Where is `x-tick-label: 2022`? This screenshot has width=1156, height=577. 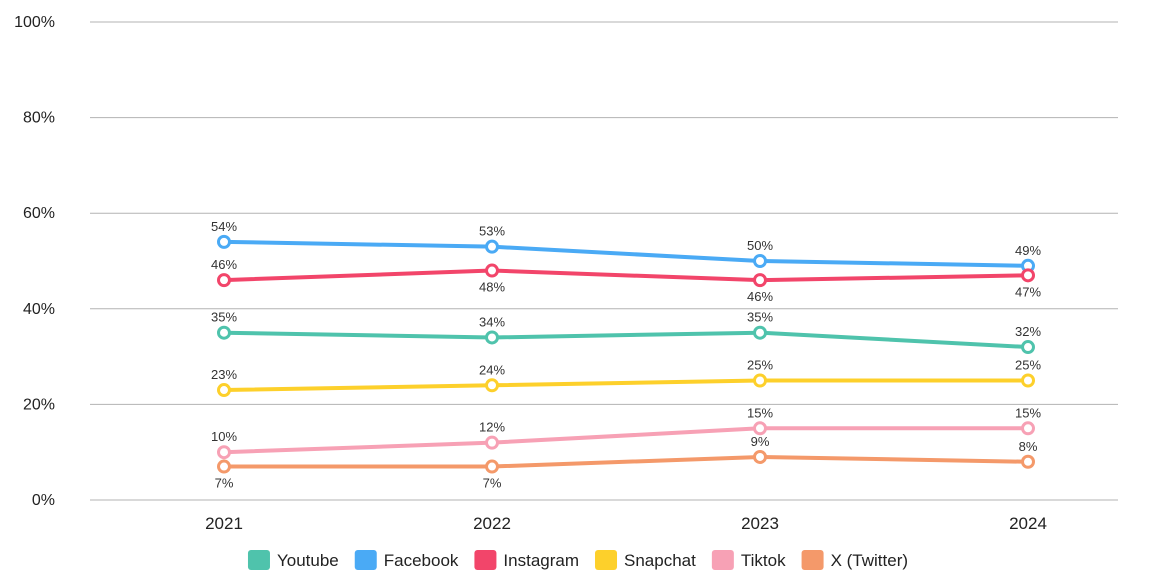 x-tick-label: 2022 is located at coordinates (492, 523).